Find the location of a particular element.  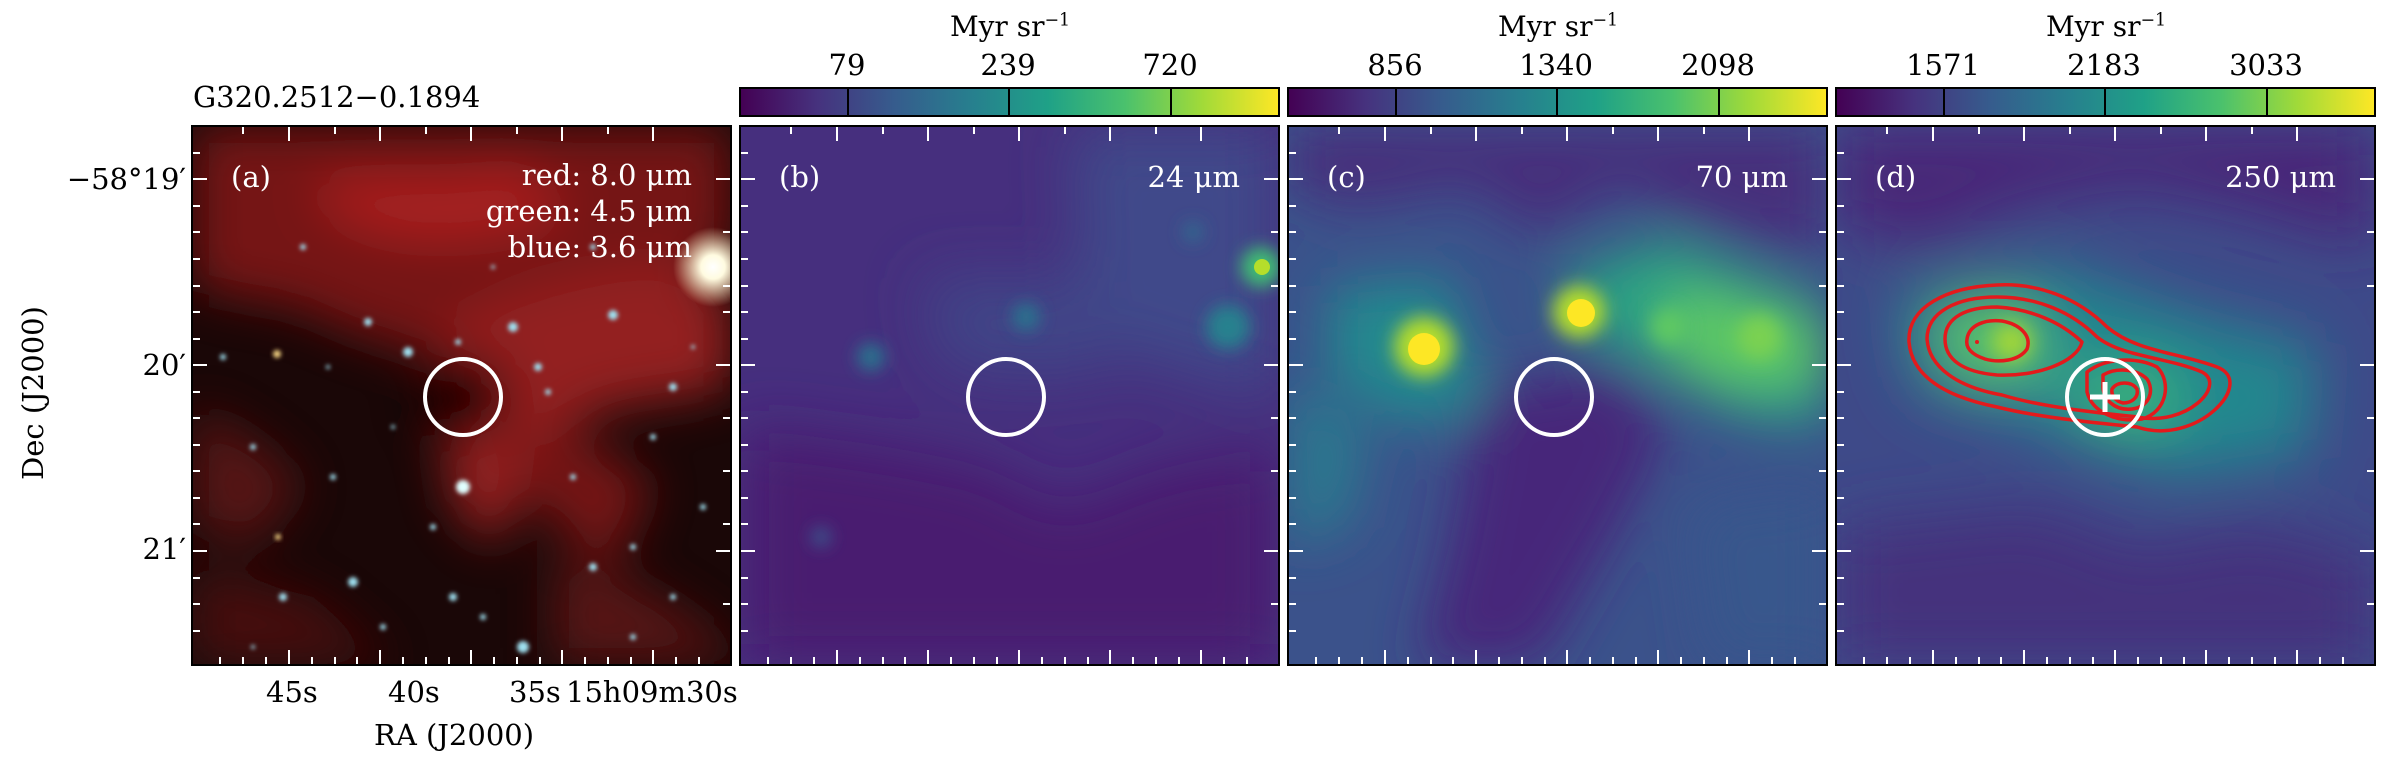

band-label: 70 μm is located at coordinates (1741, 177).